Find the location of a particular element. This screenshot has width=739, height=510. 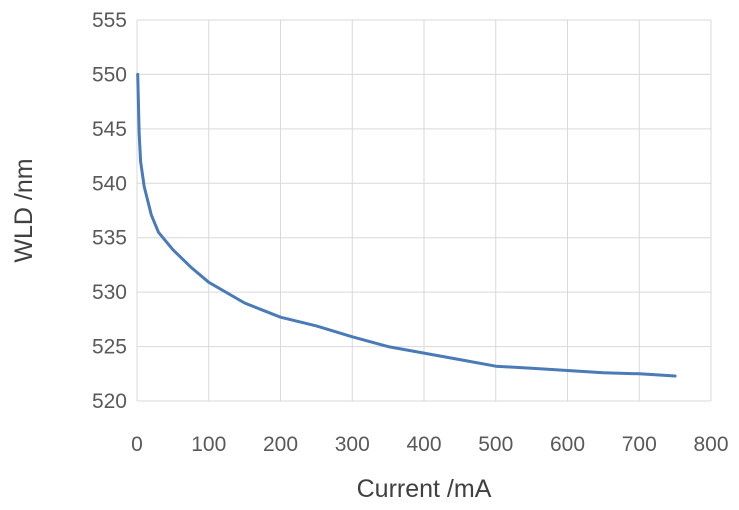

x-tick-label: 800 is located at coordinates (710, 444).